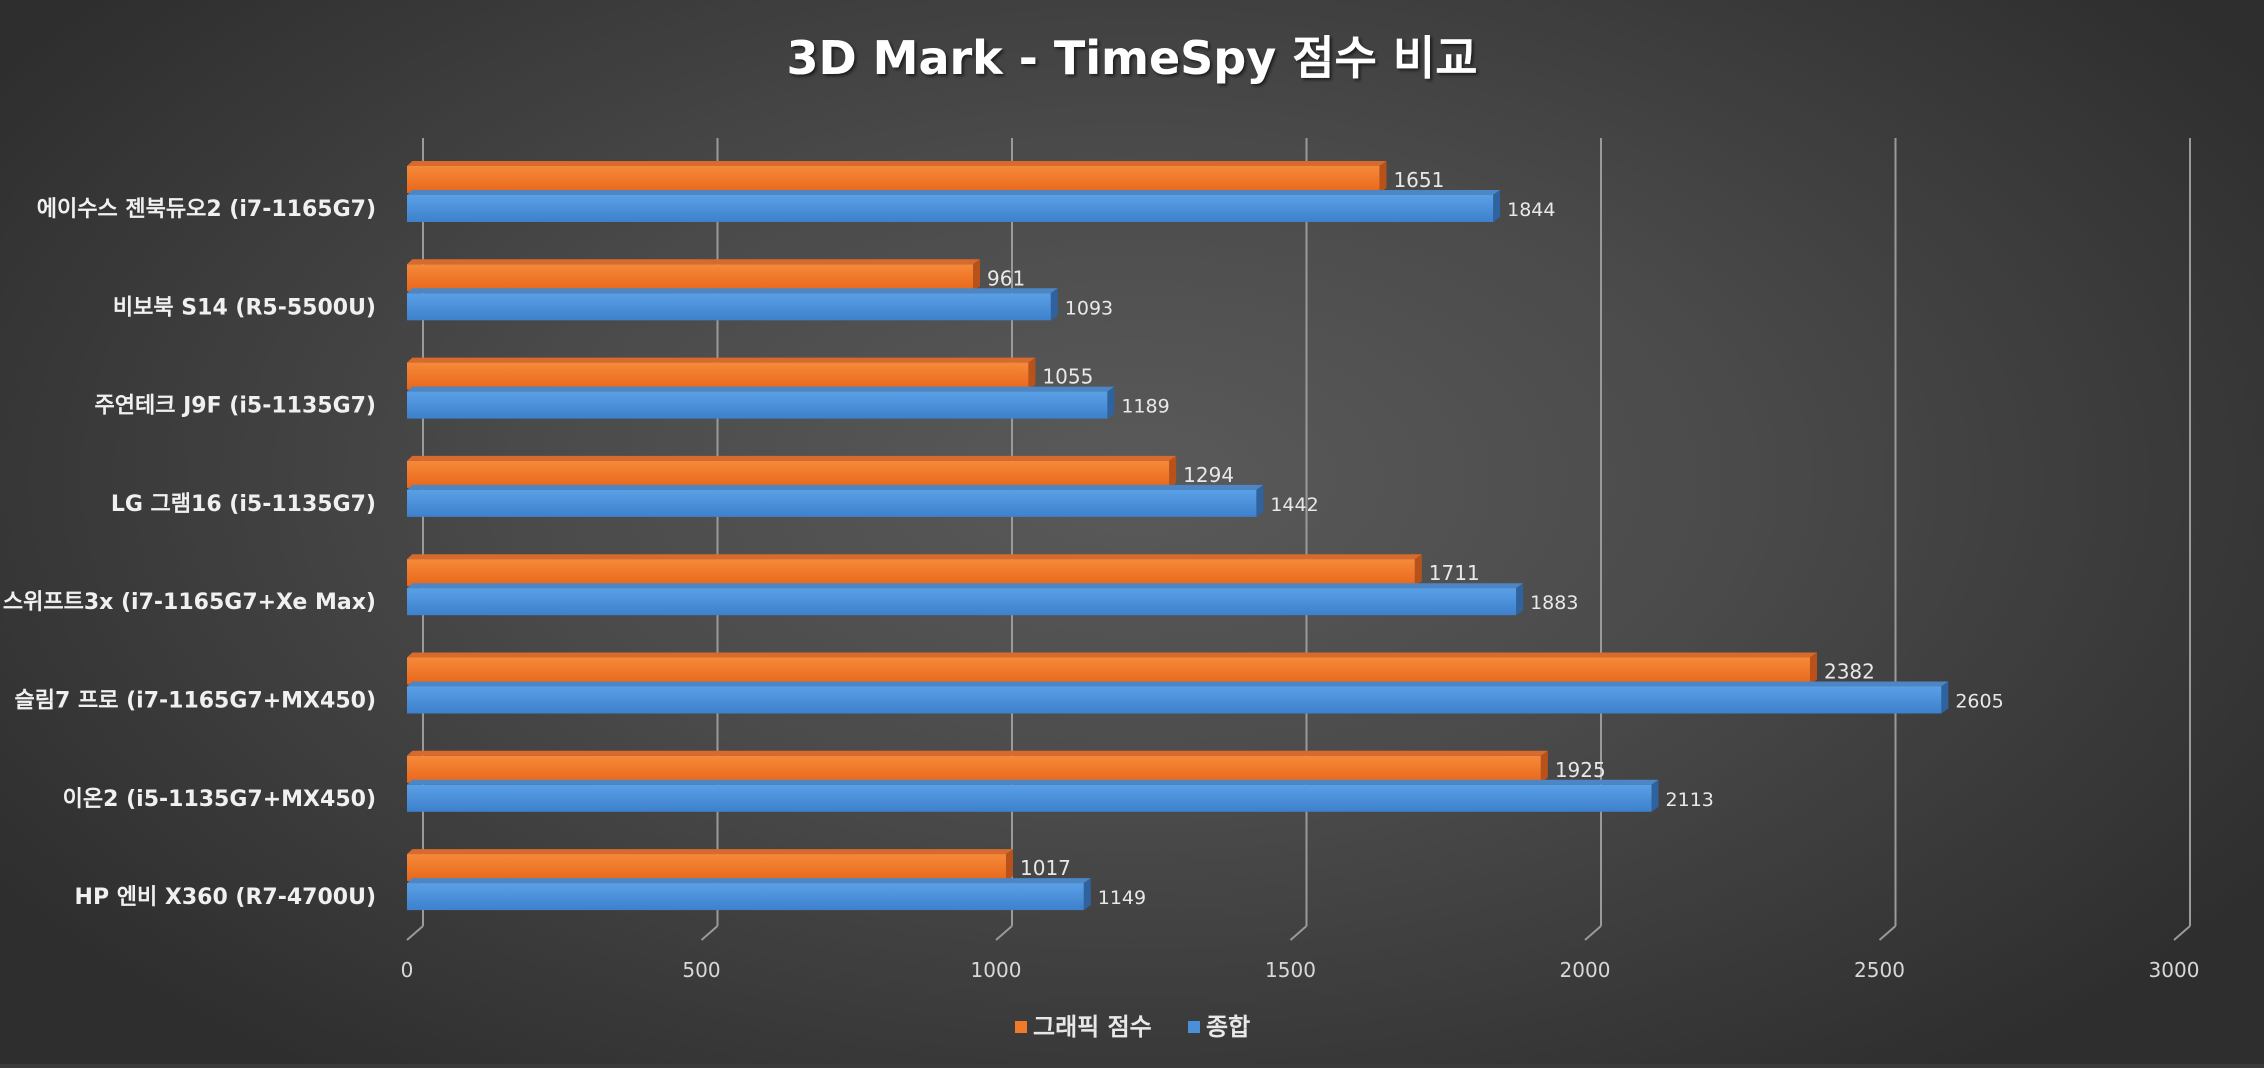 The image size is (2264, 1068). What do you see at coordinates (1585, 970) in the screenshot?
I see `x-tick-label: 2000` at bounding box center [1585, 970].